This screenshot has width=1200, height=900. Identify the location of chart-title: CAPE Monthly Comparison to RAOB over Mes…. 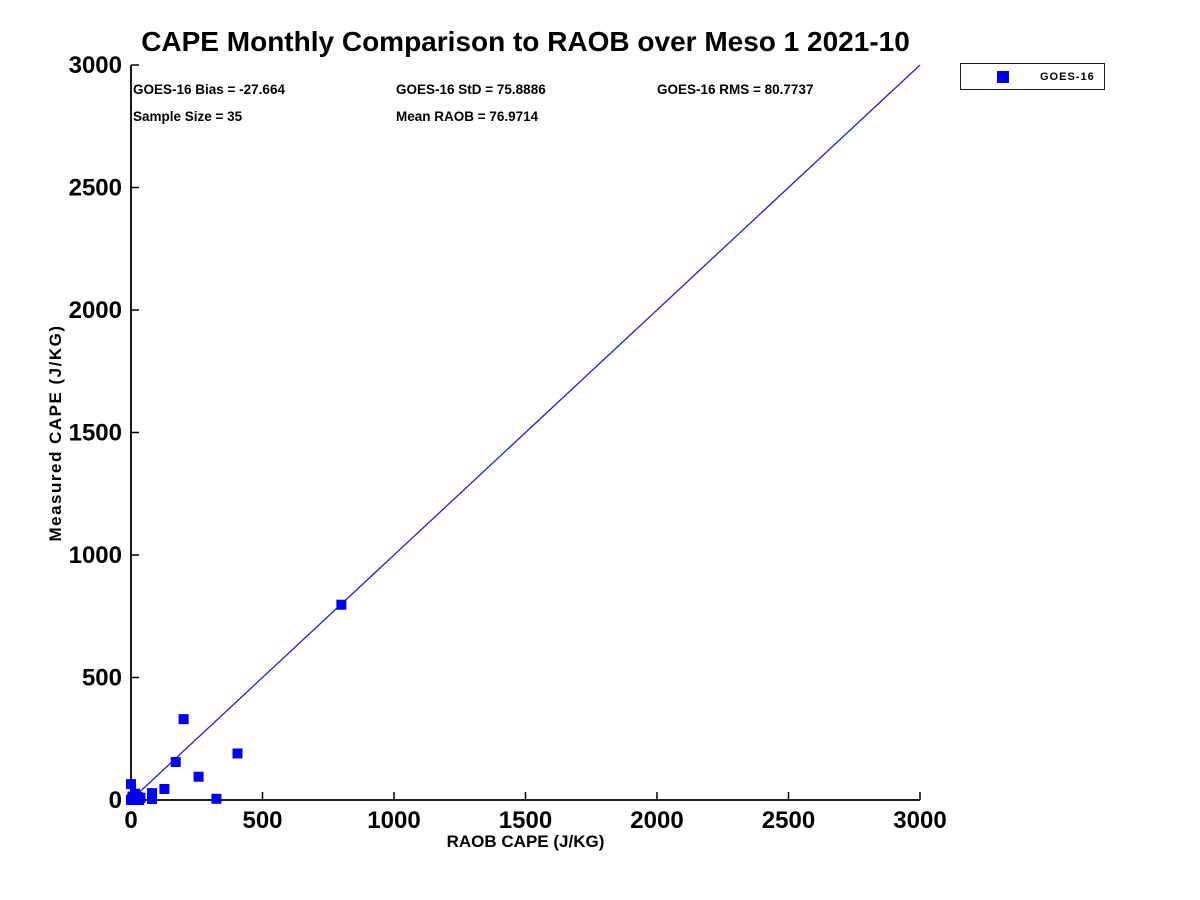
(525, 41).